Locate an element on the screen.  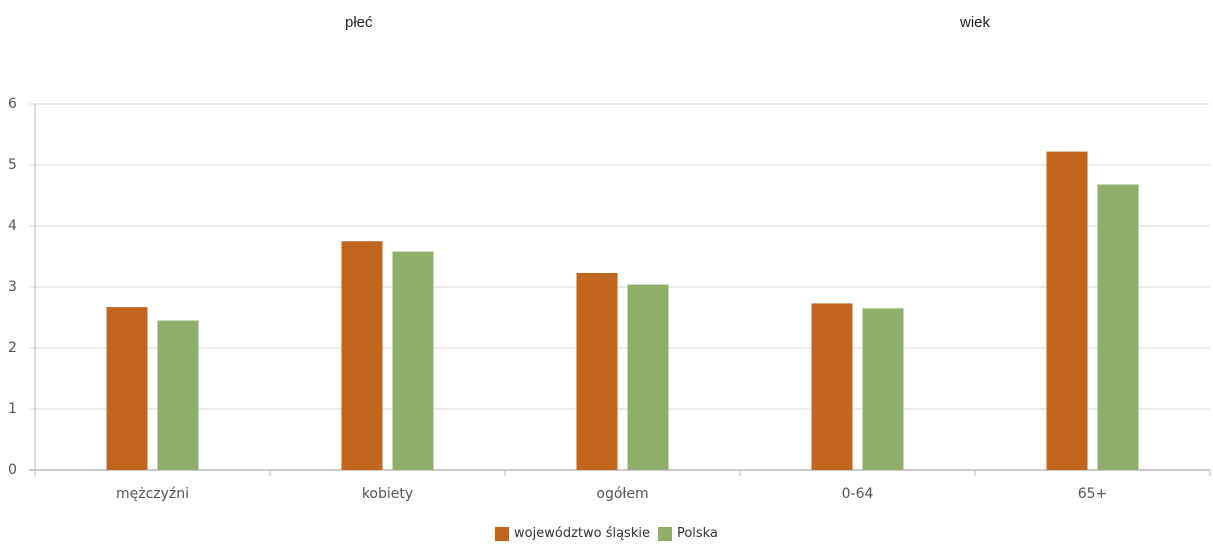
y-tick-label: 1 is located at coordinates (12, 409).